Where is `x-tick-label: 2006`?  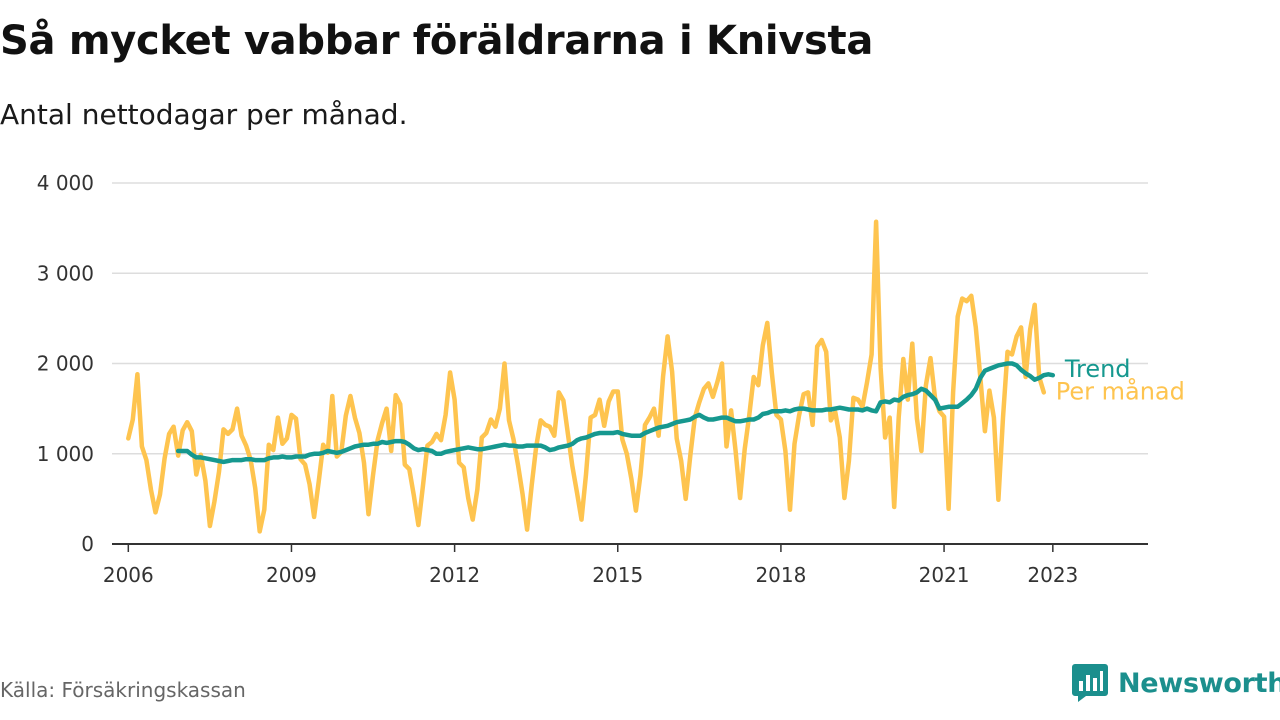 x-tick-label: 2006 is located at coordinates (128, 575).